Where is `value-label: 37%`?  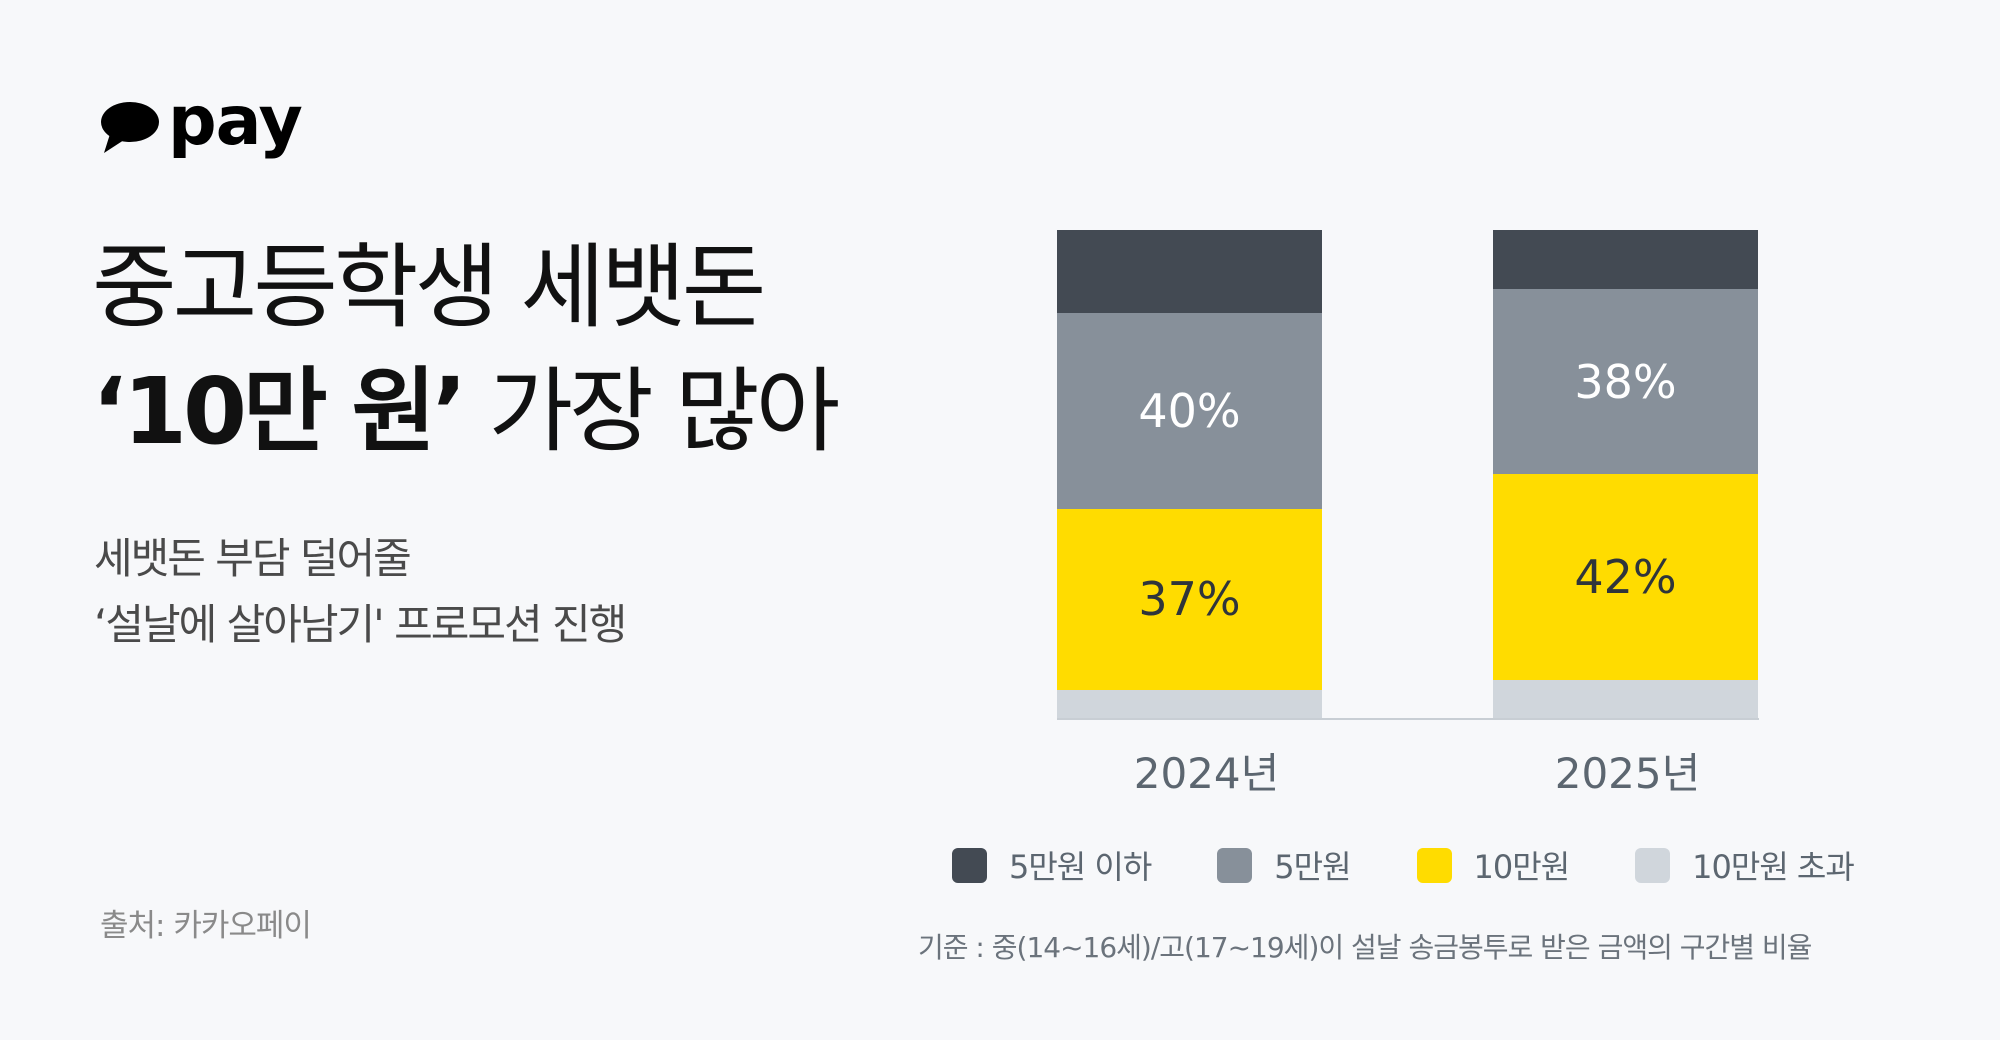
value-label: 37% is located at coordinates (1189, 599).